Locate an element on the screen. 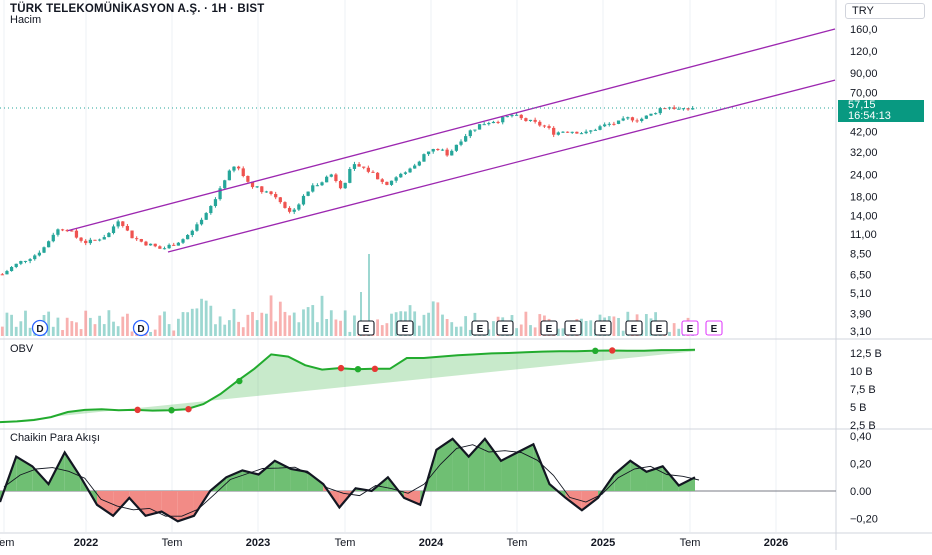 This screenshot has width=932, height=555. time-axis: Tem 2022 Tem 2023 Tem 2024 Tem 2025 Tem 2026 is located at coordinates (394, 543).